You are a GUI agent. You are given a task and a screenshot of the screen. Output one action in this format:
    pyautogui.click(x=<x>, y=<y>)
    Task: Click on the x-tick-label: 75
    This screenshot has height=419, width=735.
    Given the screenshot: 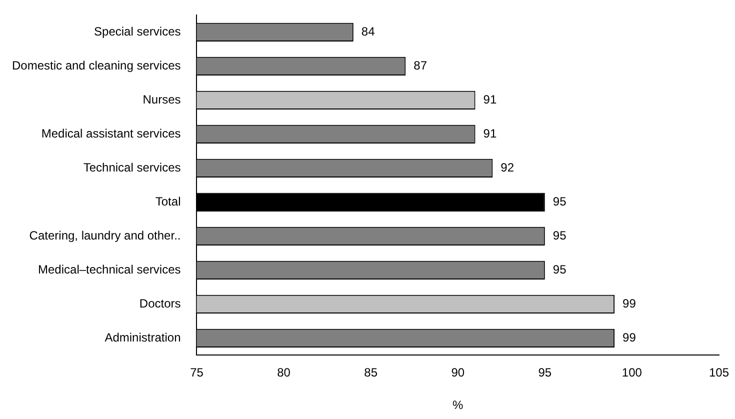 What is the action you would take?
    pyautogui.click(x=197, y=373)
    